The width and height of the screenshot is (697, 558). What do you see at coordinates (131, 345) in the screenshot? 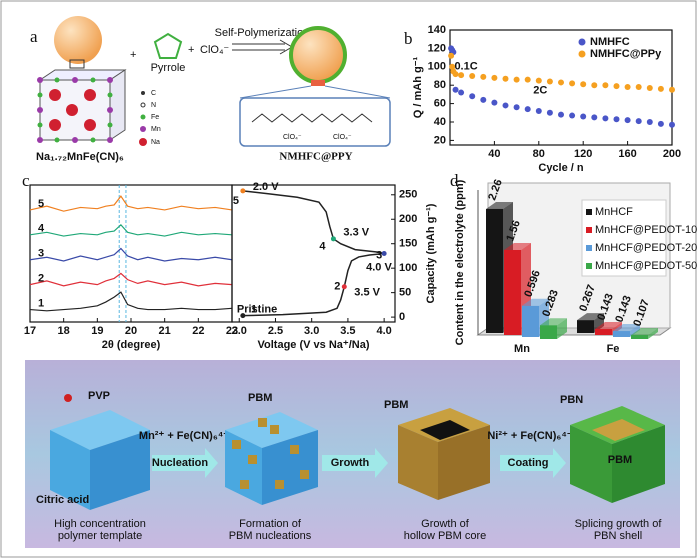
I see `x-axis-title: 2θ (degree)` at bounding box center [131, 345].